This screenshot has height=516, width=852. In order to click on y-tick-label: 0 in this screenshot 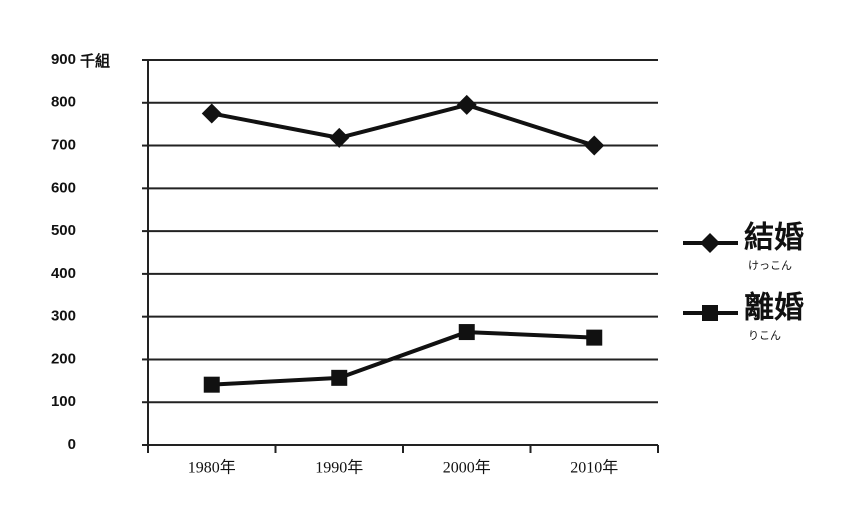, I will do `click(72, 444)`.